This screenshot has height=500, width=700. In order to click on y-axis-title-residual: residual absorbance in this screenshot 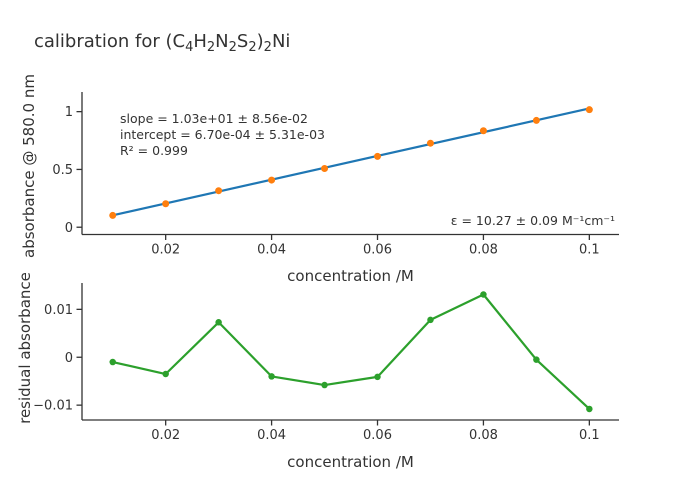, I will do `click(25, 348)`.